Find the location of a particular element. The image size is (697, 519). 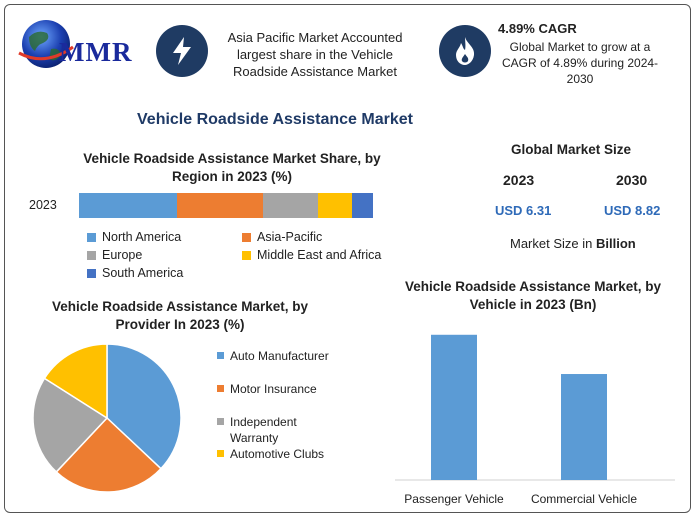

legend-label: South America is located at coordinates (143, 273).